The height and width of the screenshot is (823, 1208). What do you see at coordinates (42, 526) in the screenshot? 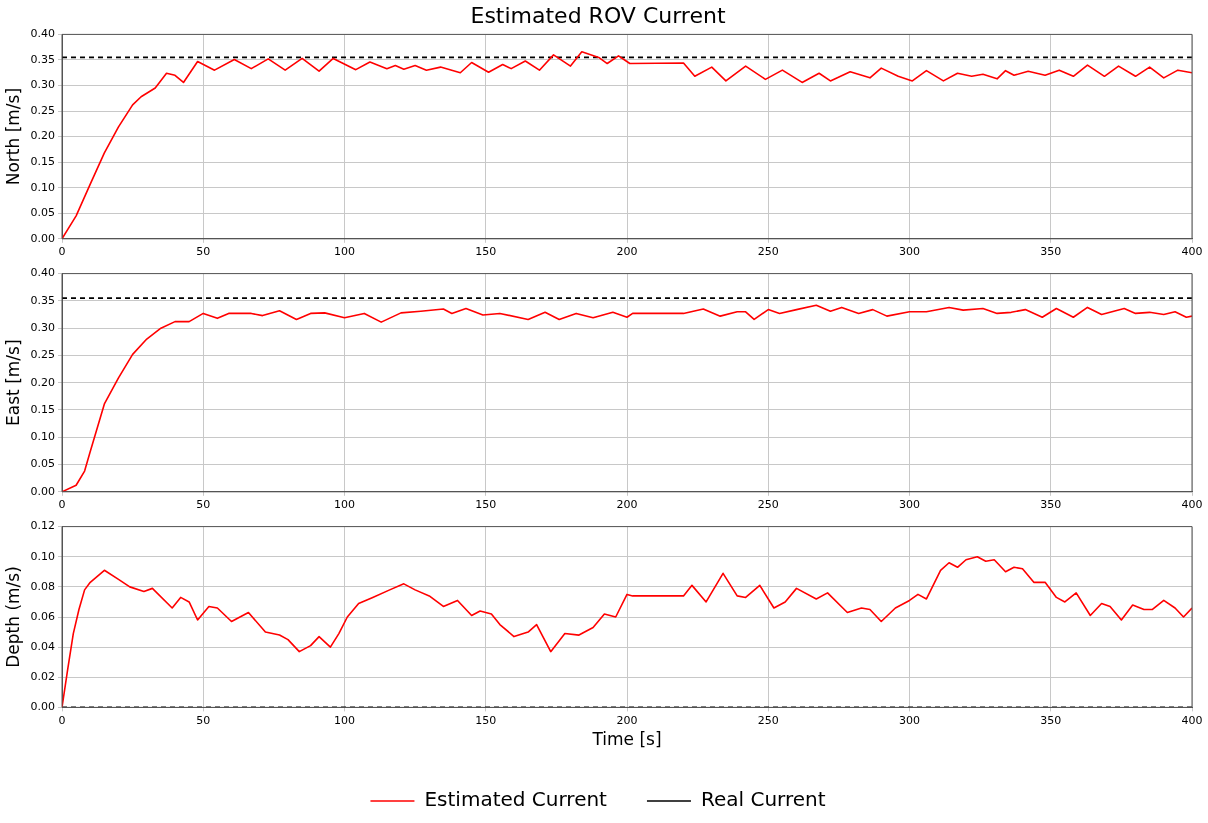
I see `y-tick-label: 0.12` at bounding box center [42, 526].